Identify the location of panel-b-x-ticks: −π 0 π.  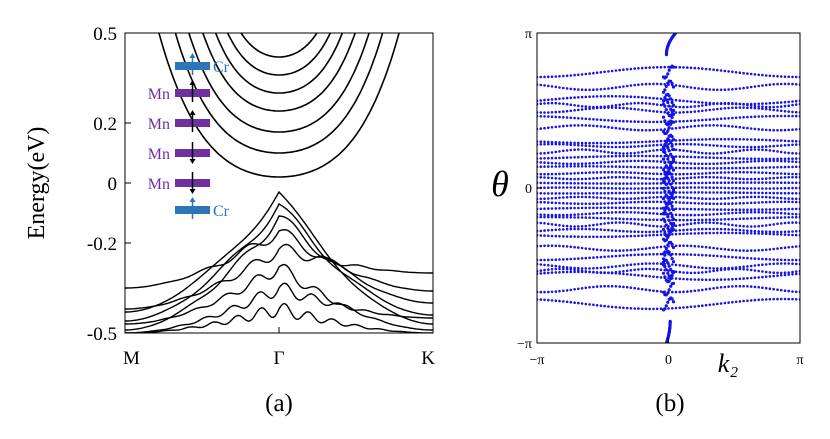
(667, 353).